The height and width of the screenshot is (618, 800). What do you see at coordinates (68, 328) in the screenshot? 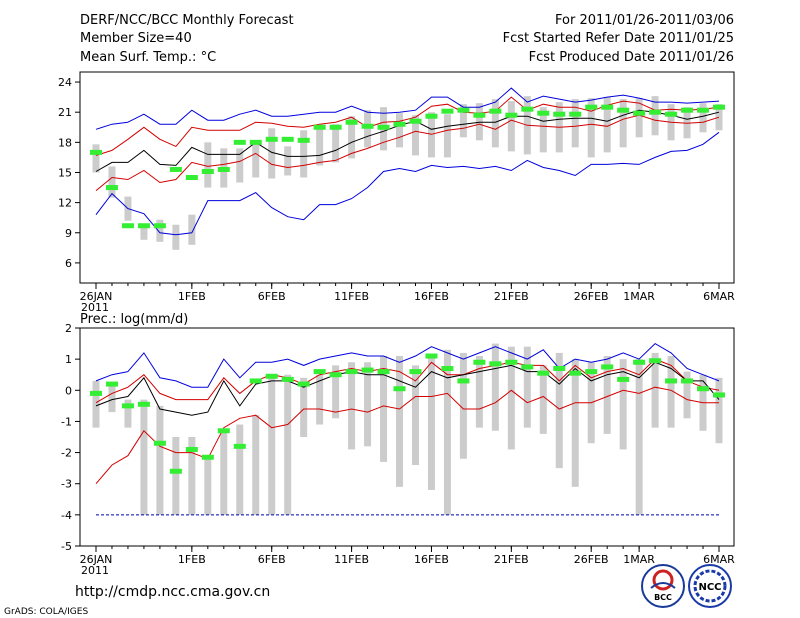
I see `y-tick-label: 2` at bounding box center [68, 328].